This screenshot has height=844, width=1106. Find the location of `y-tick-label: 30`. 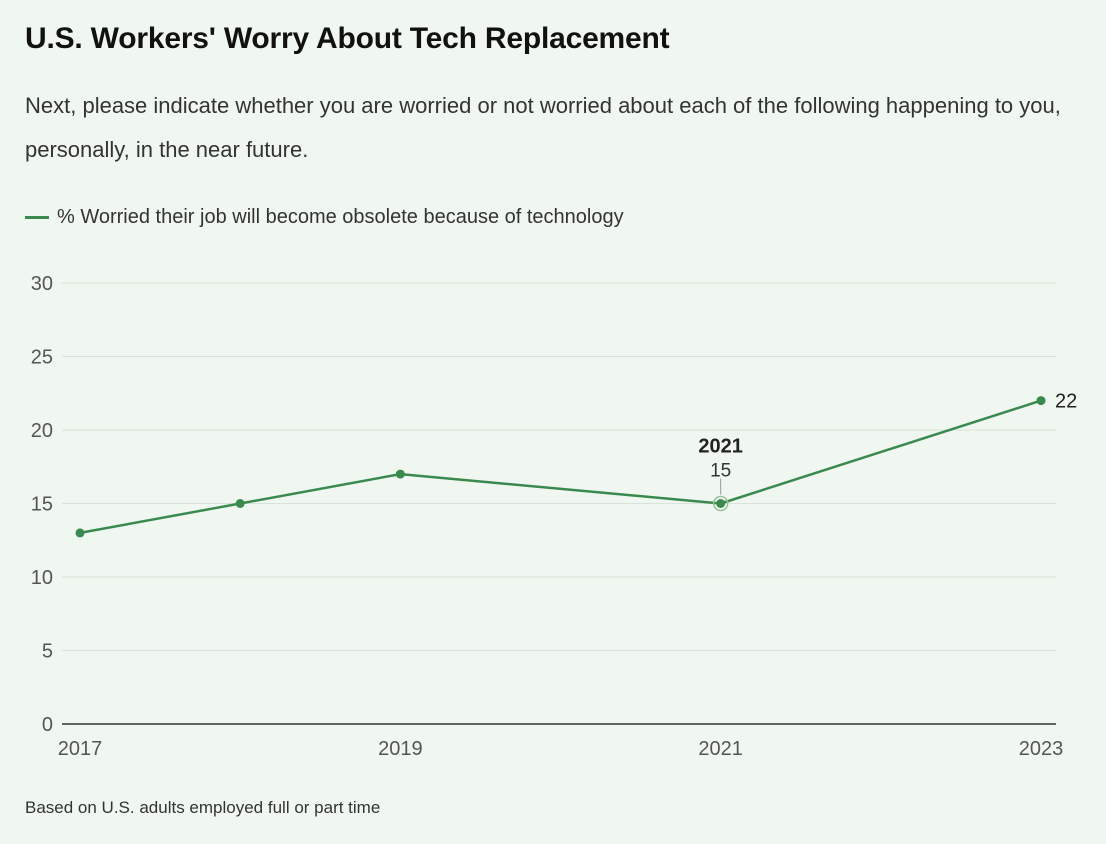

y-tick-label: 30 is located at coordinates (42, 284).